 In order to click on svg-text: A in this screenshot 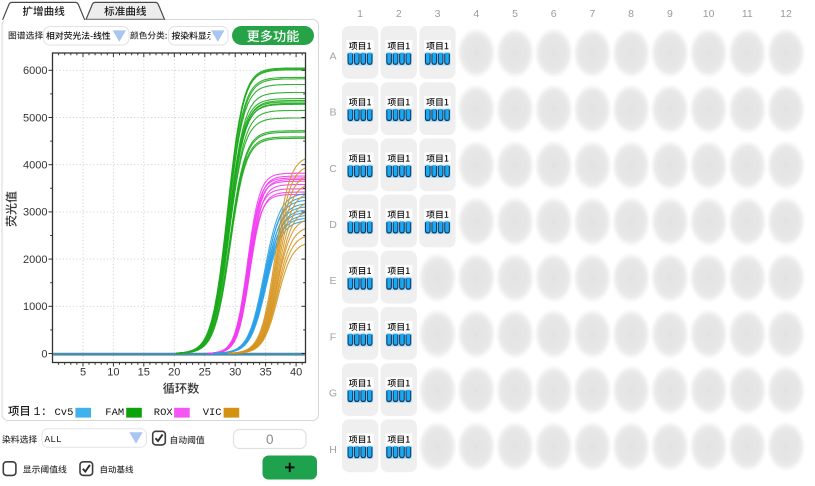, I will do `click(332, 56)`.